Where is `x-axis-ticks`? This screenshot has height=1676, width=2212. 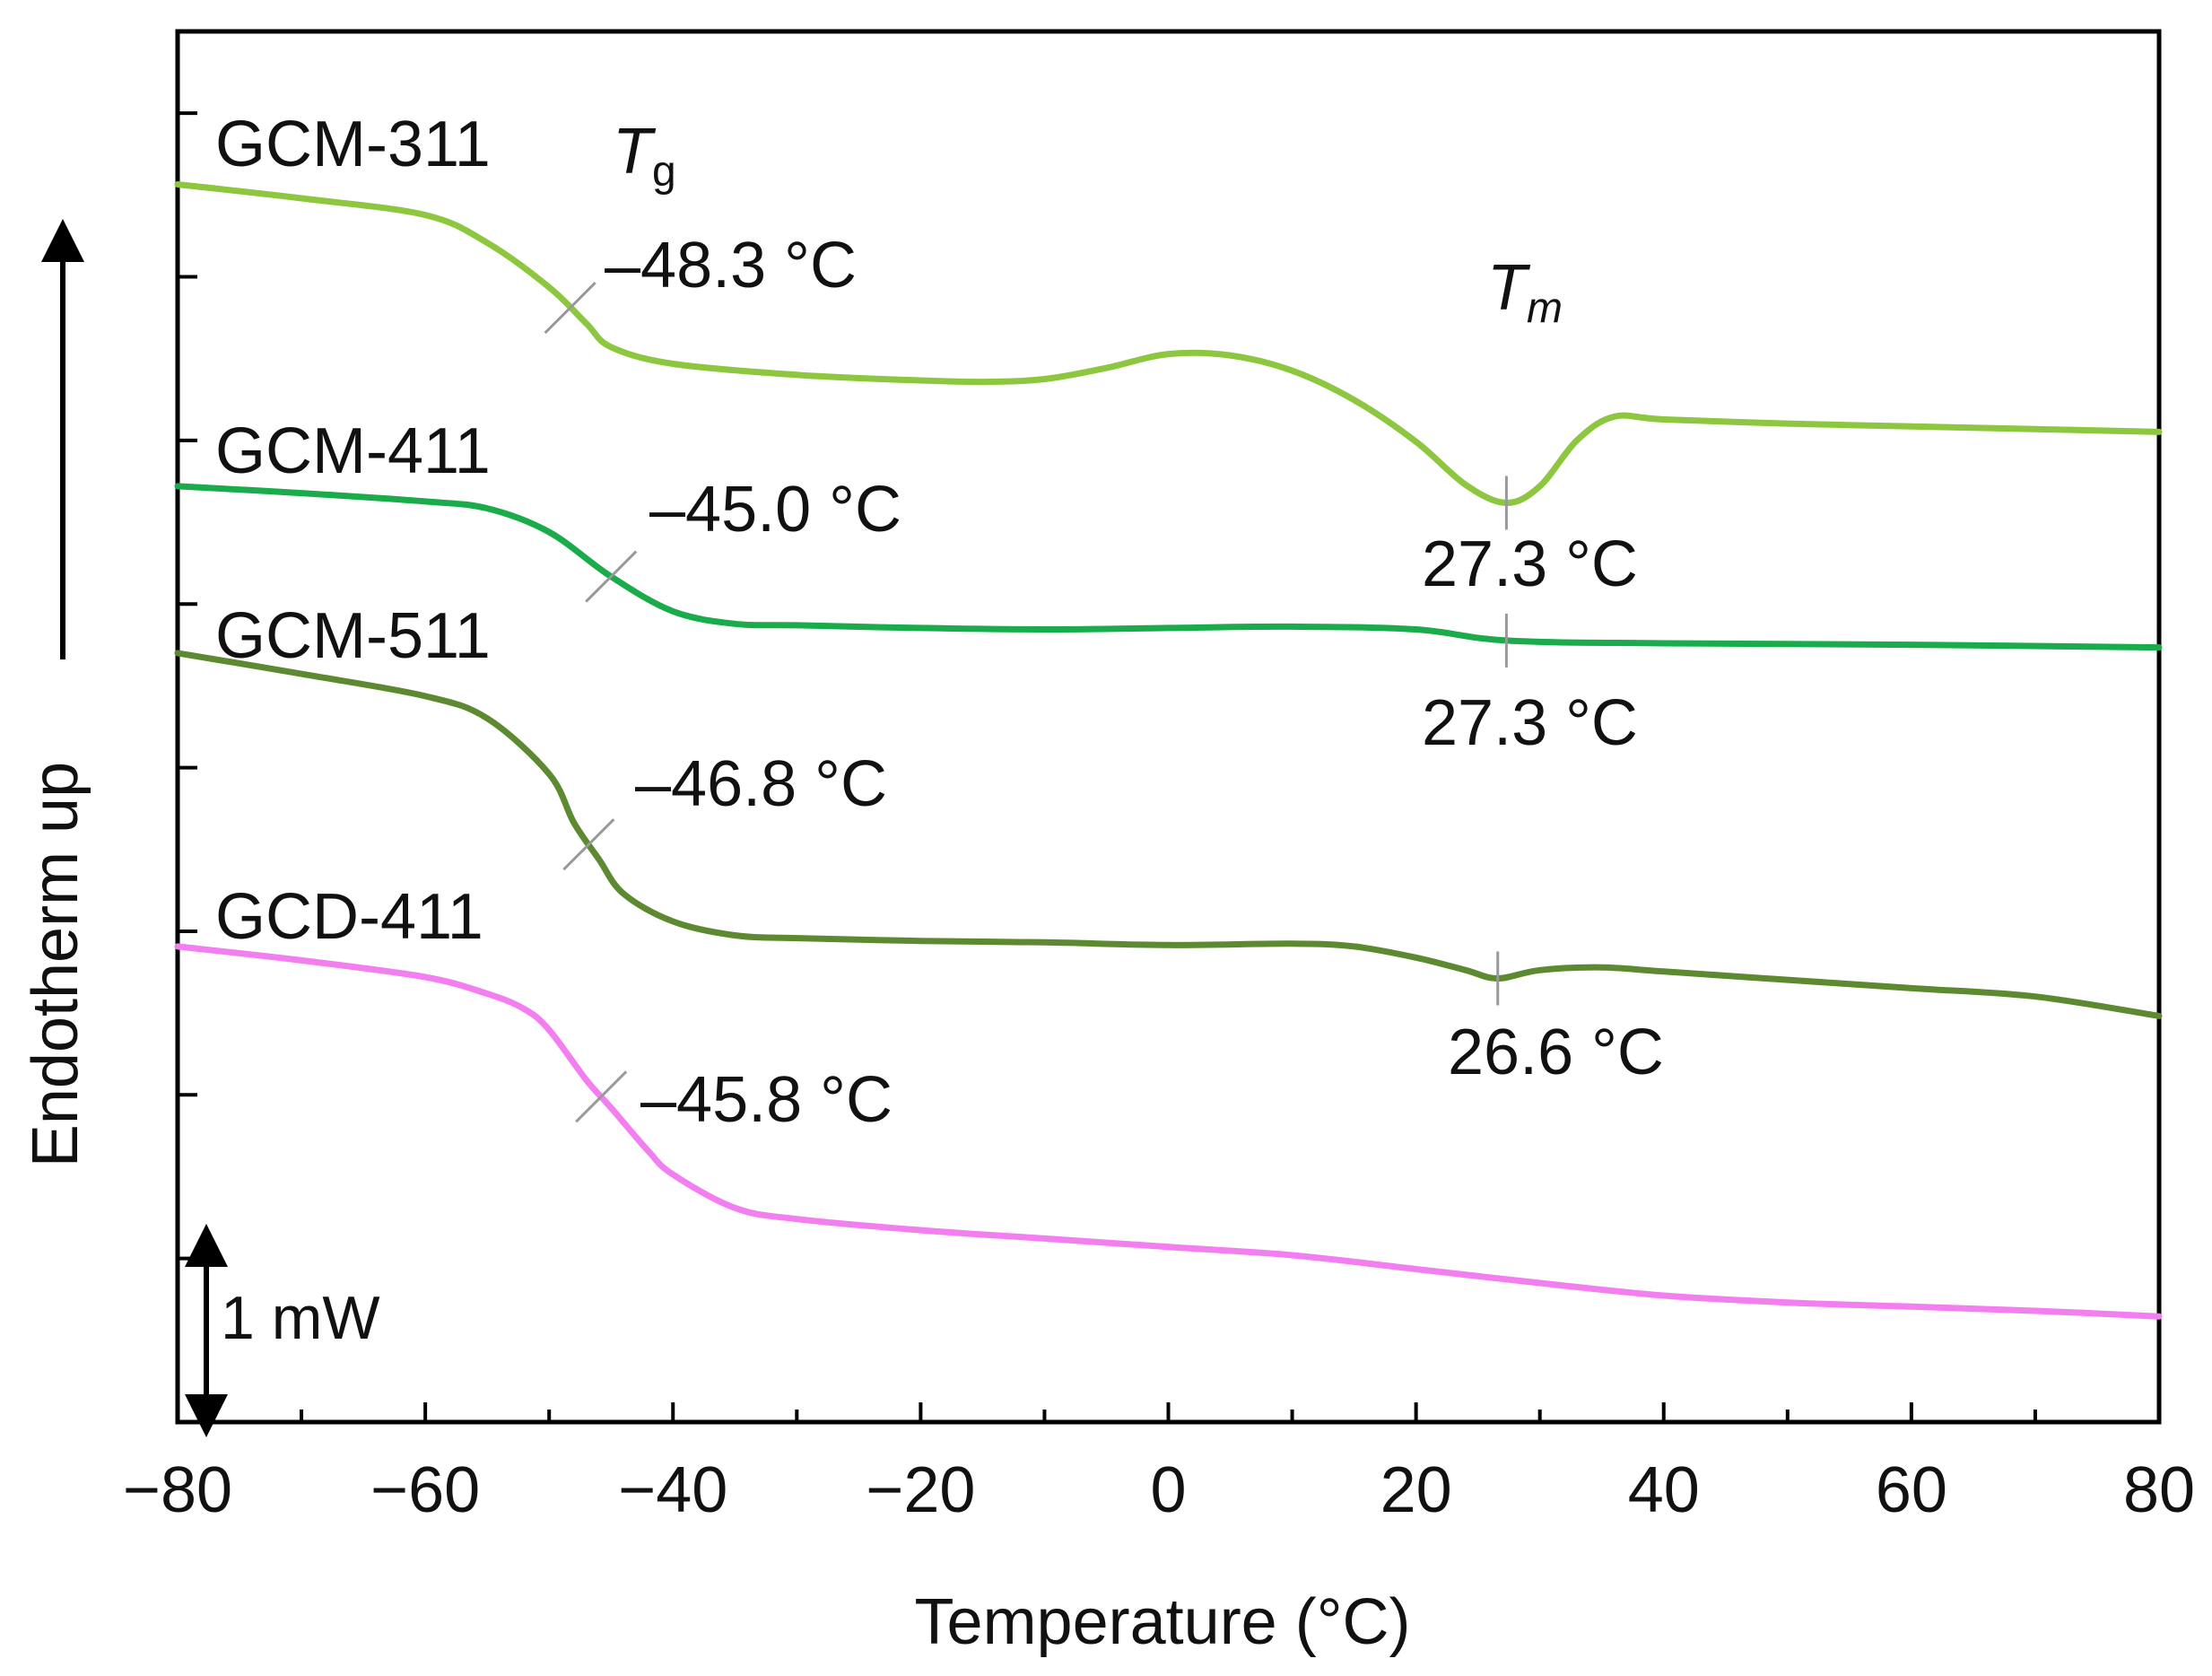
x-axis-ticks is located at coordinates (1168, 1412).